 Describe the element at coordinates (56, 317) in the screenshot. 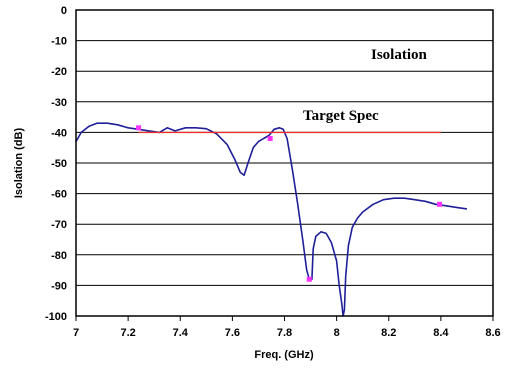

I see `y-tick-label: -100` at that location.